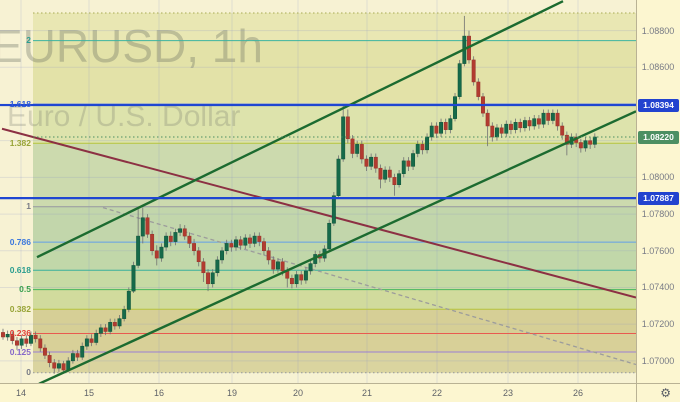  What do you see at coordinates (658, 392) in the screenshot?
I see `axis-corner: ⚙` at bounding box center [658, 392].